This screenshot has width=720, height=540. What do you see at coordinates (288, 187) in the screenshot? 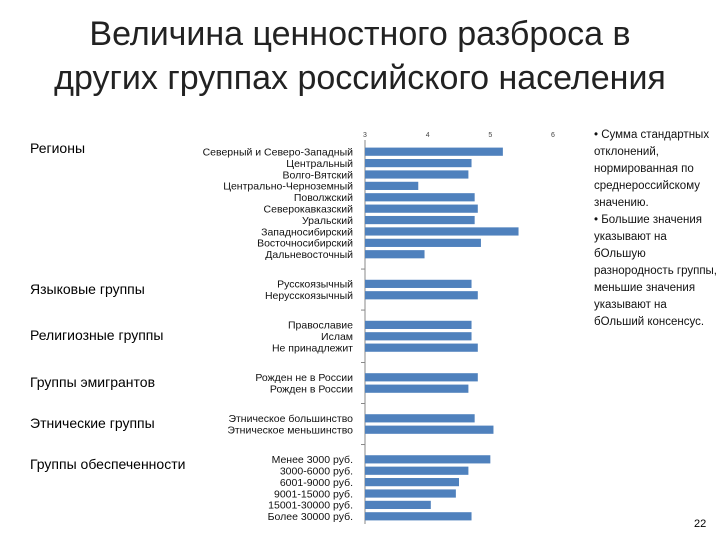
I see `category-label: Центрально-Черноземный` at bounding box center [288, 187].